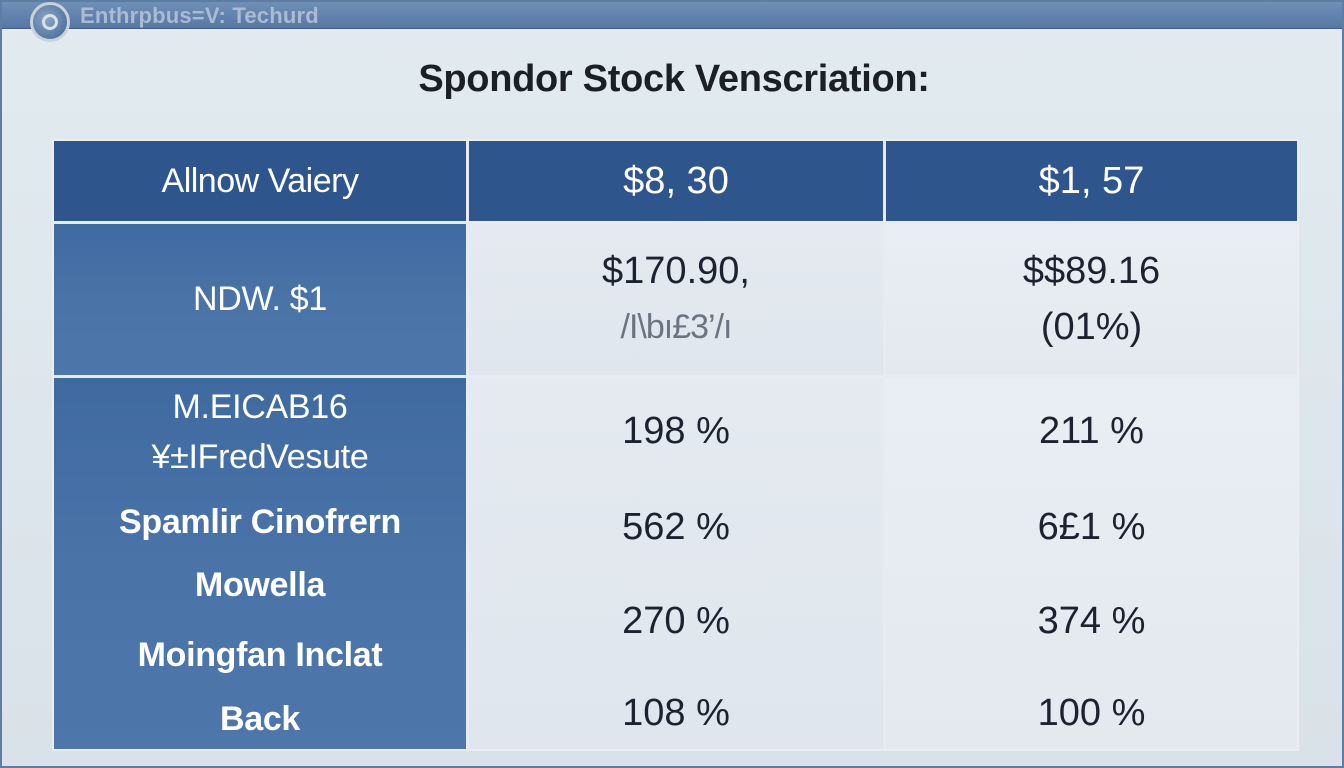 The height and width of the screenshot is (768, 1344). Describe the element at coordinates (1091, 563) in the screenshot. I see `table-cell: 211 % 6£1 % 374 % 100 %` at that location.